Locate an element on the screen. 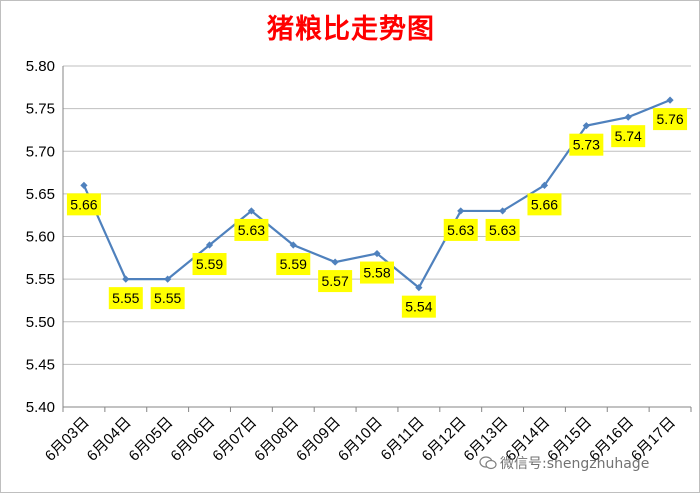 The image size is (700, 493). y-tick-label: 5.45 is located at coordinates (40, 364).